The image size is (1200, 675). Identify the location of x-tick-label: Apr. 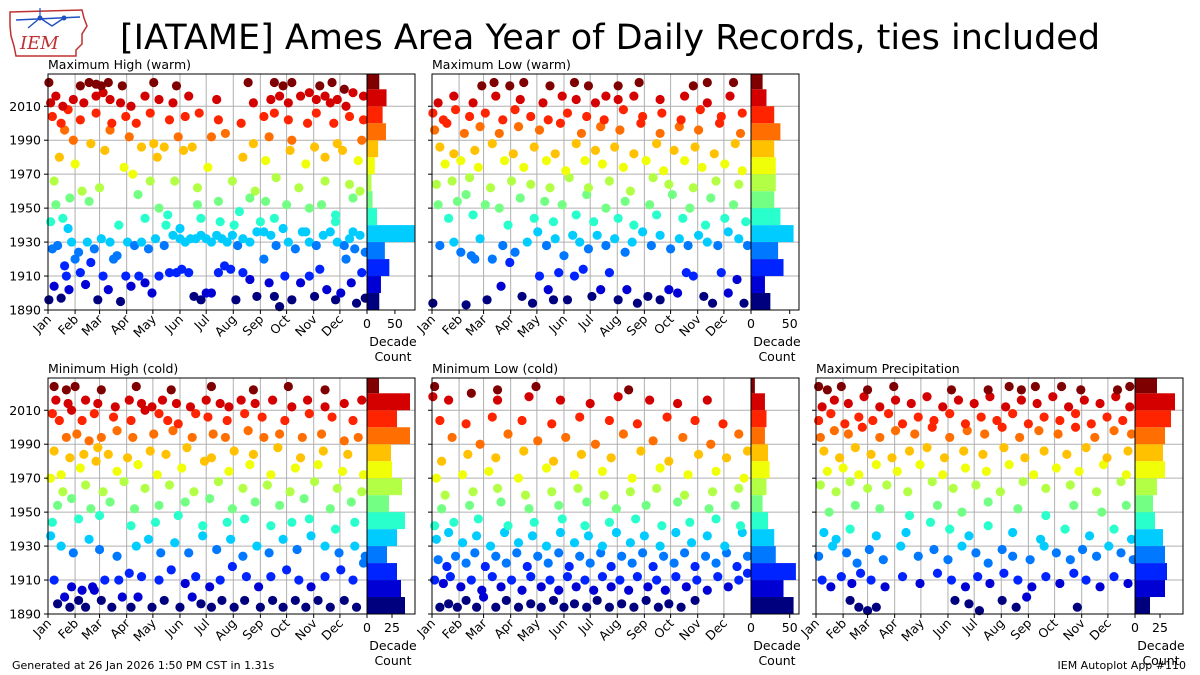
(888, 628).